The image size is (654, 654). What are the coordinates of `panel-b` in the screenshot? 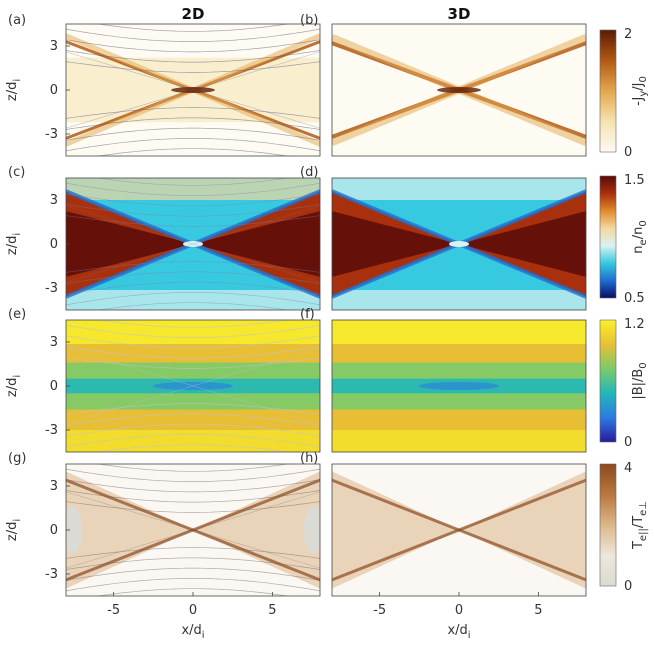 It's located at (459, 90).